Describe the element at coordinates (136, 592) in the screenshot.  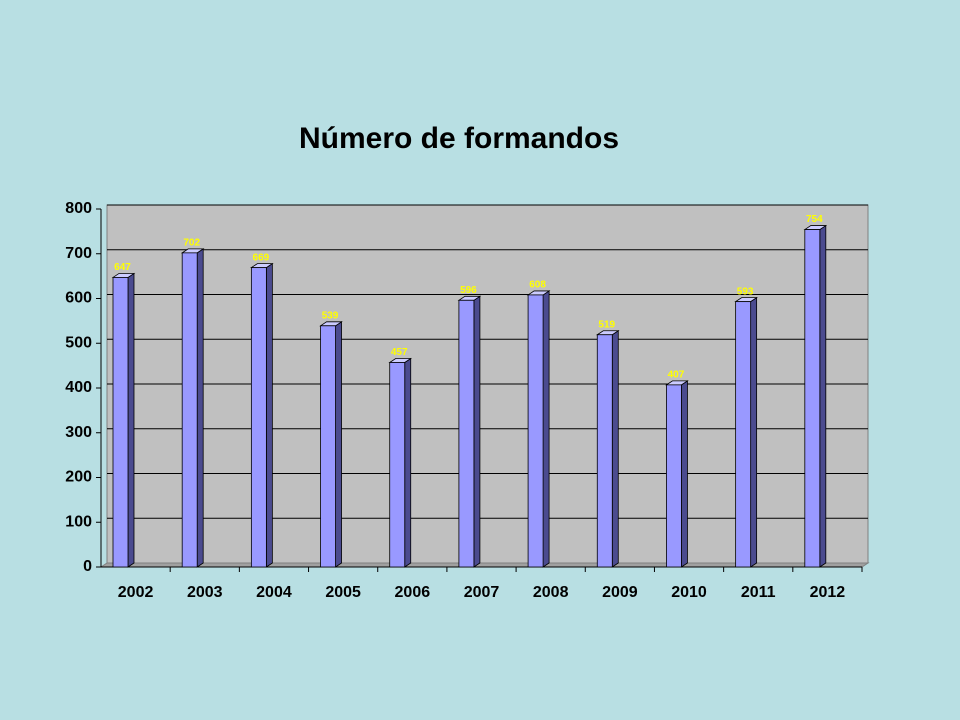
I see `x-tick-label: 2002` at that location.